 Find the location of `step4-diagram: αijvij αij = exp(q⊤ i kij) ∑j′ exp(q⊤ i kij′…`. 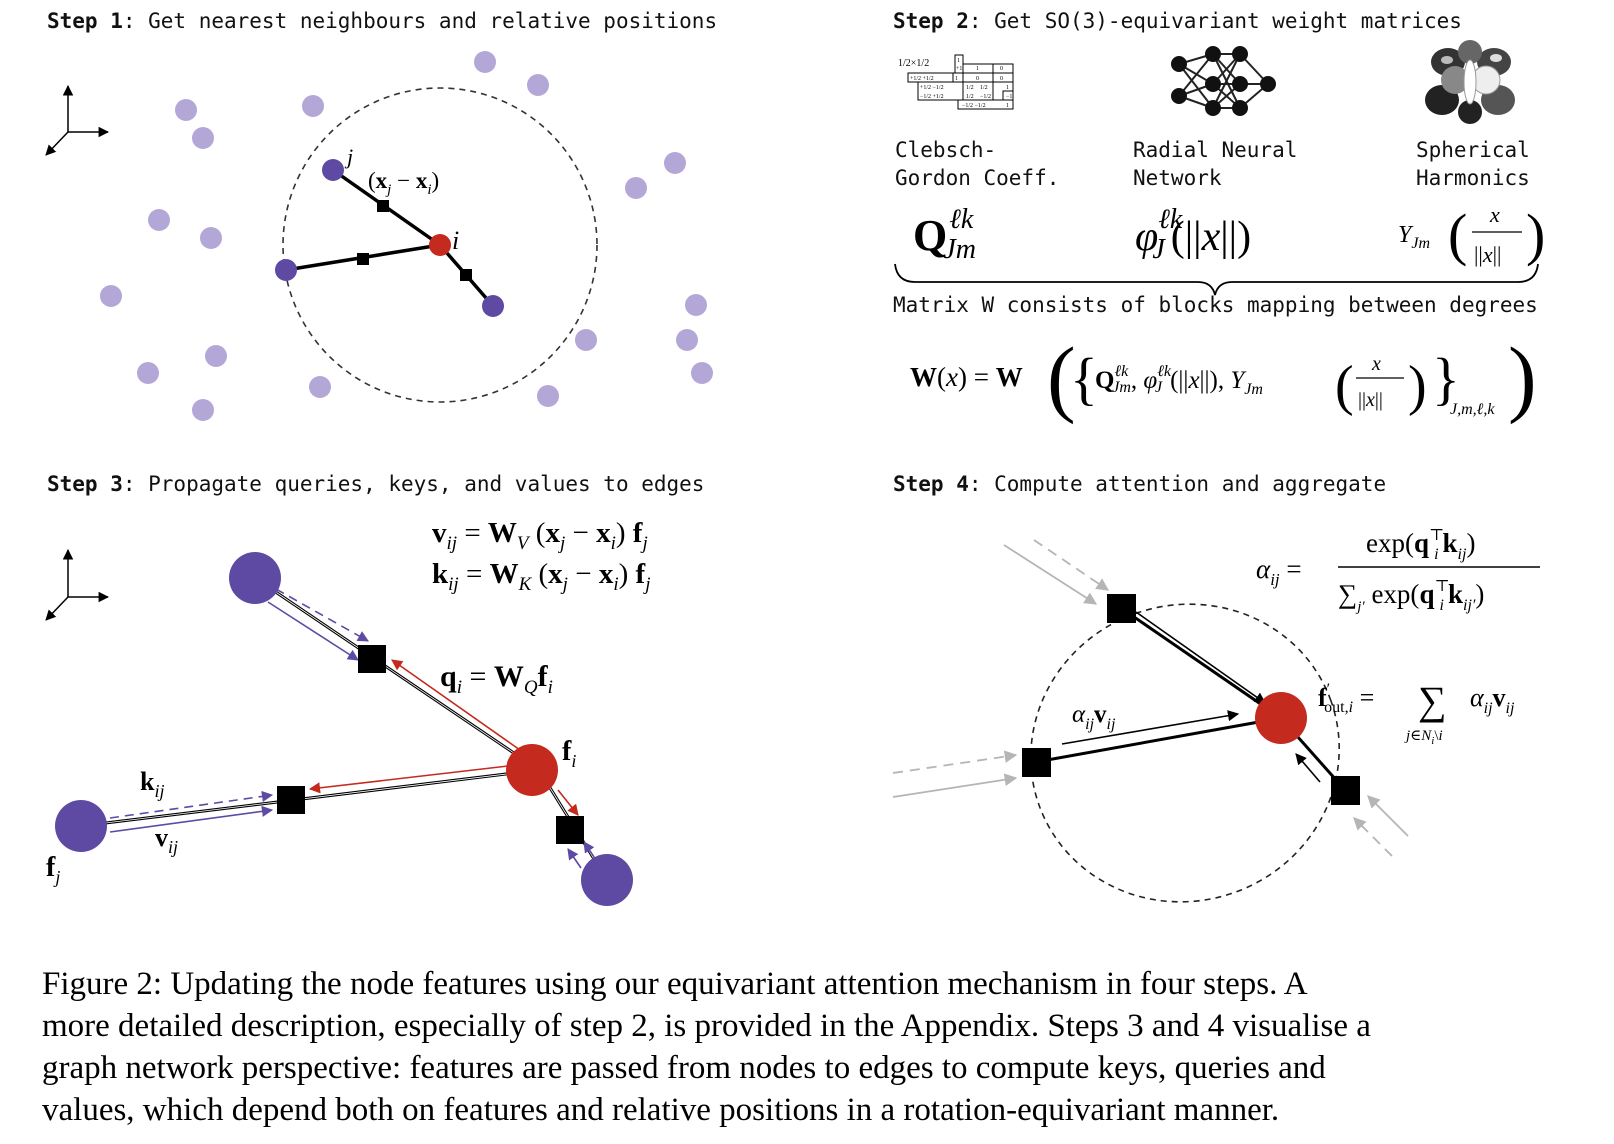

step4-diagram: αijvij αij = exp(q⊤ i kij) ∑j′ exp(q⊤ i kij′… is located at coordinates (1216, 715).